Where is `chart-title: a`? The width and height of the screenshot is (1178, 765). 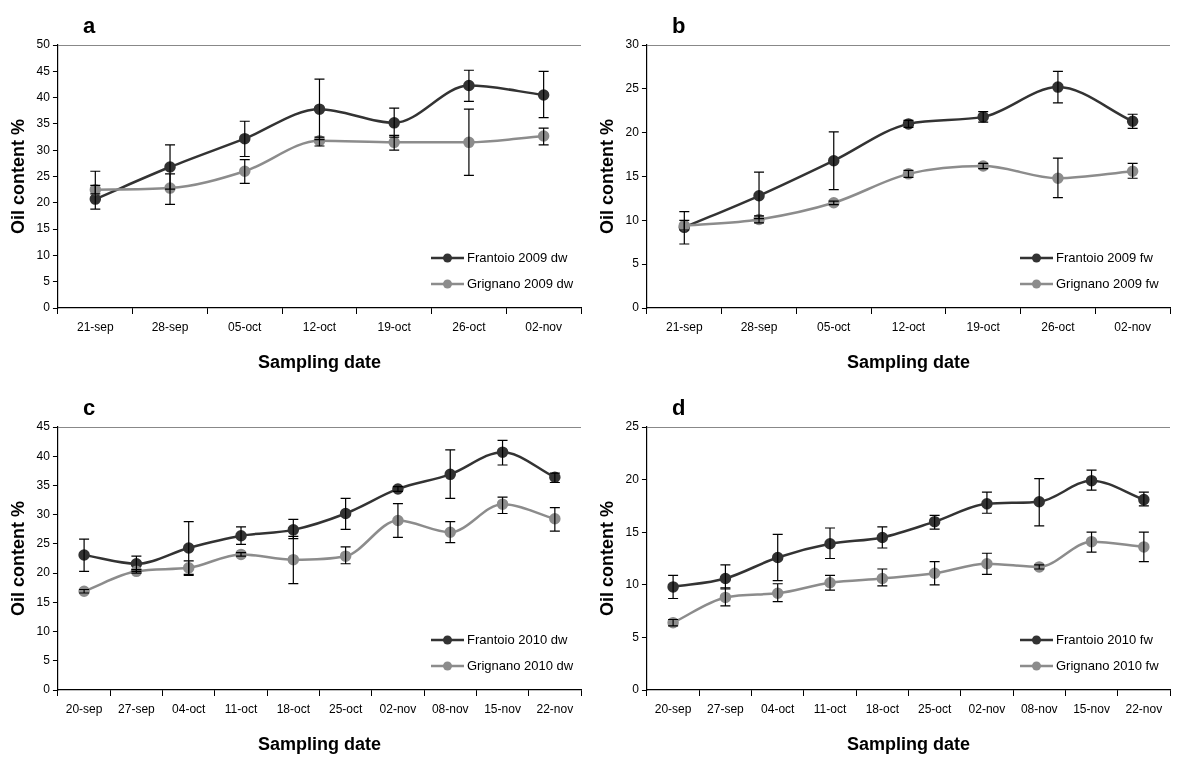 chart-title: a is located at coordinates (89, 25).